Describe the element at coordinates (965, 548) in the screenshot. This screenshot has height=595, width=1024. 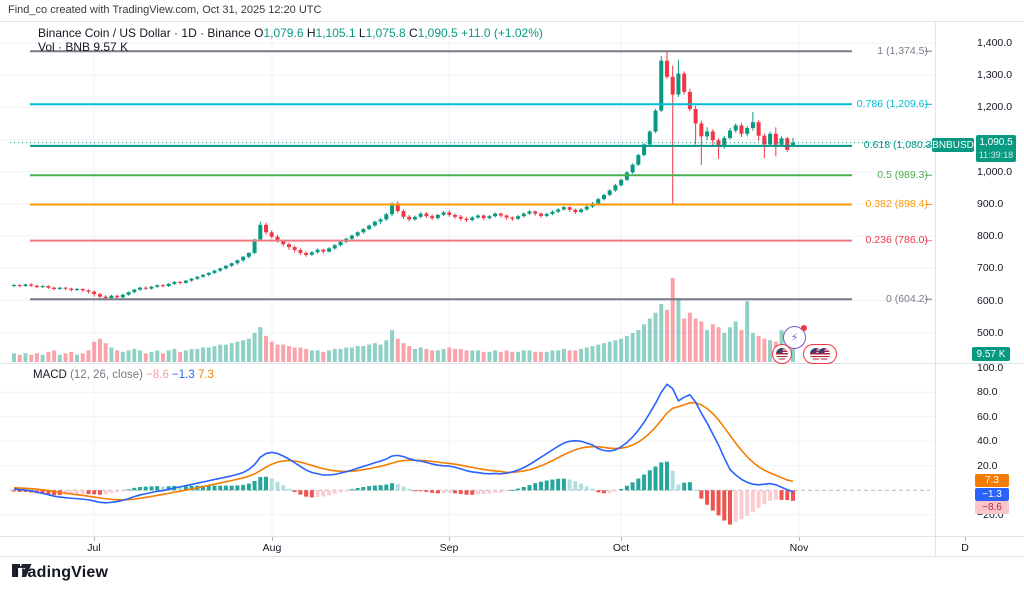
I see `time-tick-label: D` at that location.